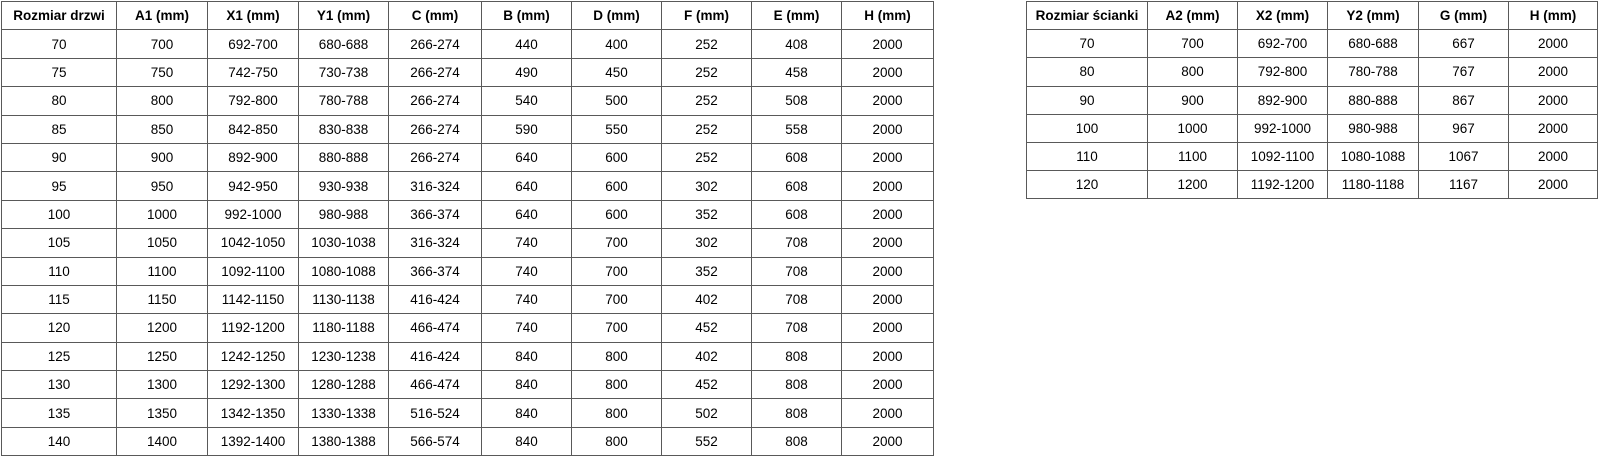  Describe the element at coordinates (796, 129) in the screenshot. I see `table-cell: 558` at that location.